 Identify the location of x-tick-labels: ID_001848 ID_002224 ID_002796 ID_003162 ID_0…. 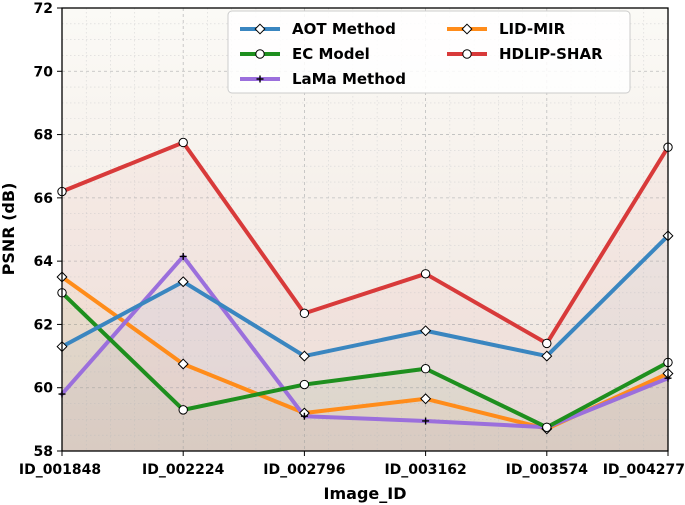
(352, 464).